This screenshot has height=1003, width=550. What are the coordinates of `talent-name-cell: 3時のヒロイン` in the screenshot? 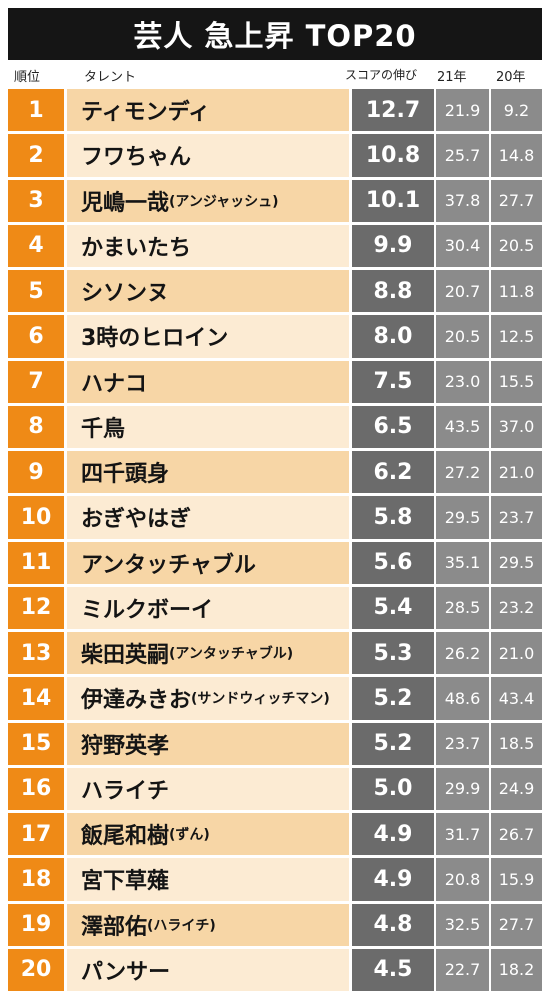 It's located at (208, 336).